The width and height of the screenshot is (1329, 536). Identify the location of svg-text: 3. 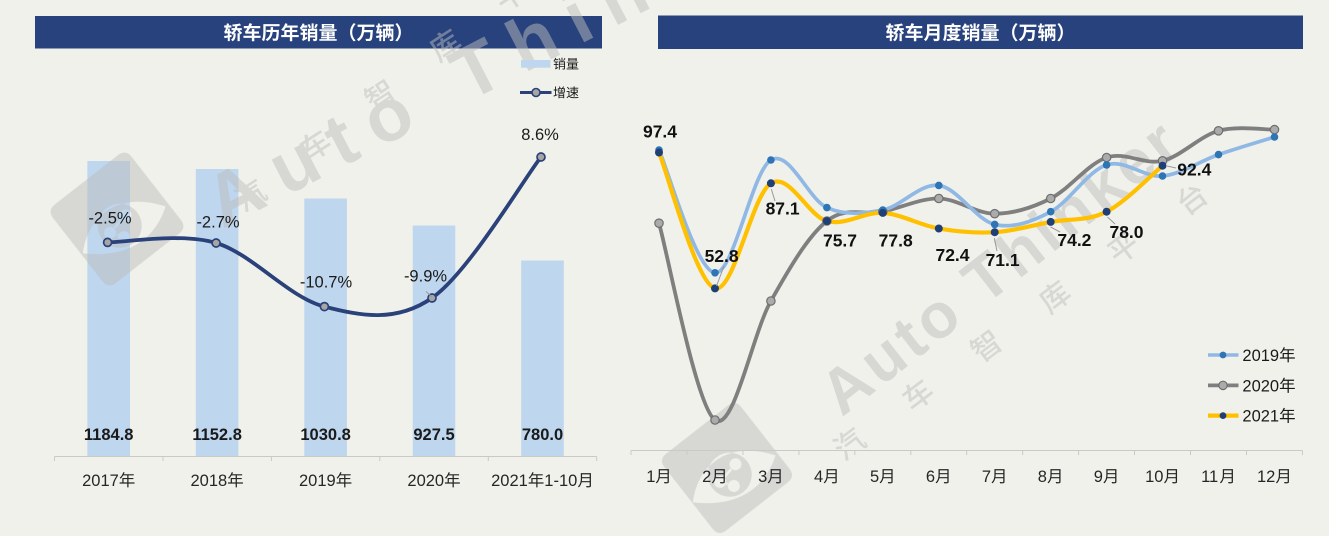
(762, 477).